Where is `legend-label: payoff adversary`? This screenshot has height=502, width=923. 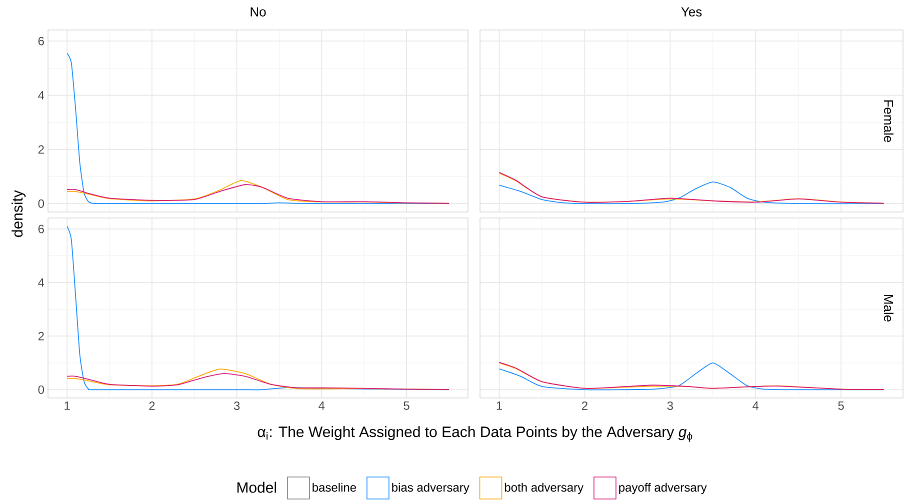
legend-label: payoff adversary is located at coordinates (663, 488).